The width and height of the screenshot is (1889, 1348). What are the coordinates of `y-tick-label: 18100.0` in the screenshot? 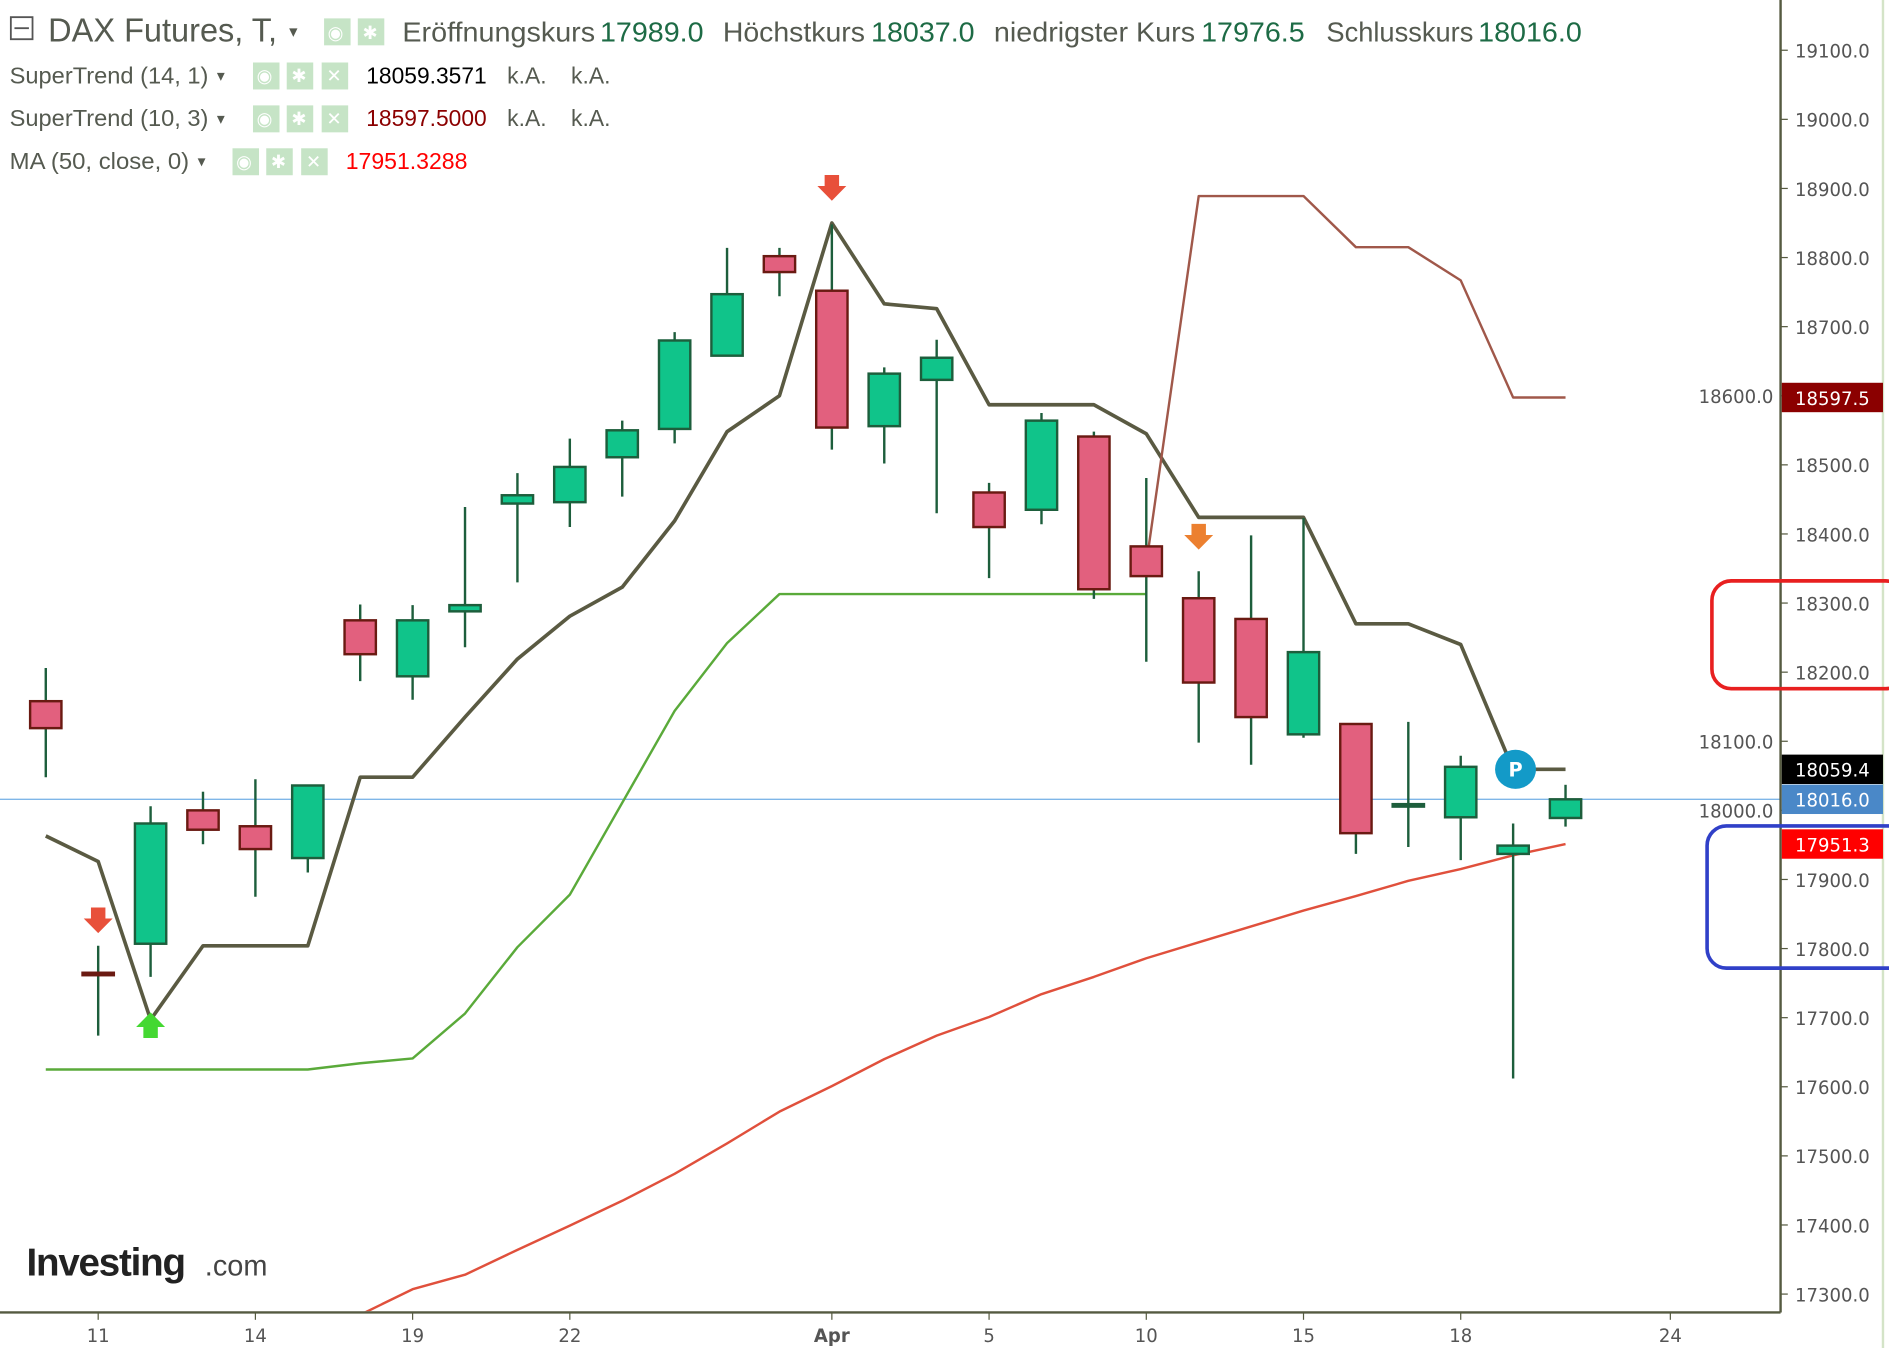 It's located at (1736, 742).